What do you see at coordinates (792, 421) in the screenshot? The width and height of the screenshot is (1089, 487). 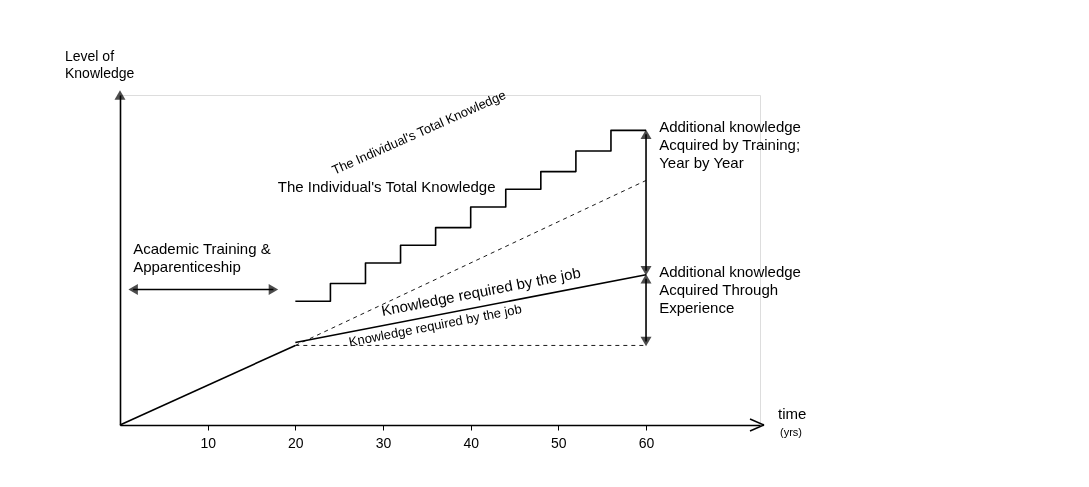 I see `x-axis-title: time (yrs)` at bounding box center [792, 421].